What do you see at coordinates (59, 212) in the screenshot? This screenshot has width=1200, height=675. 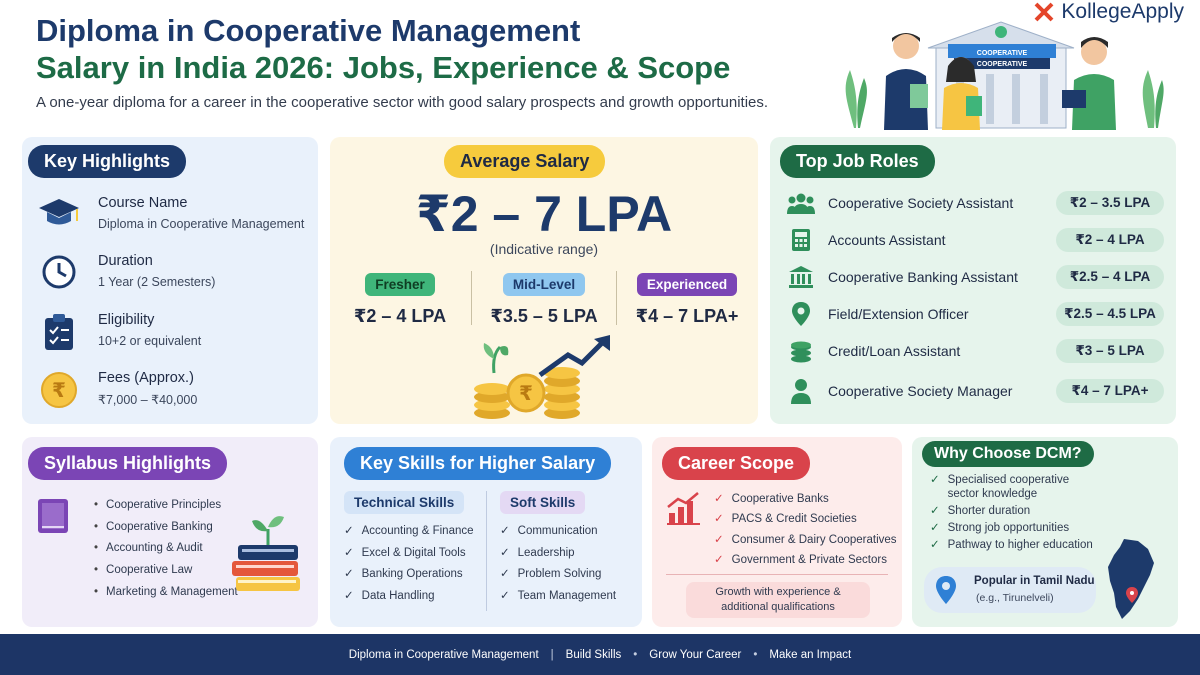 I see `graduation-cap-icon` at bounding box center [59, 212].